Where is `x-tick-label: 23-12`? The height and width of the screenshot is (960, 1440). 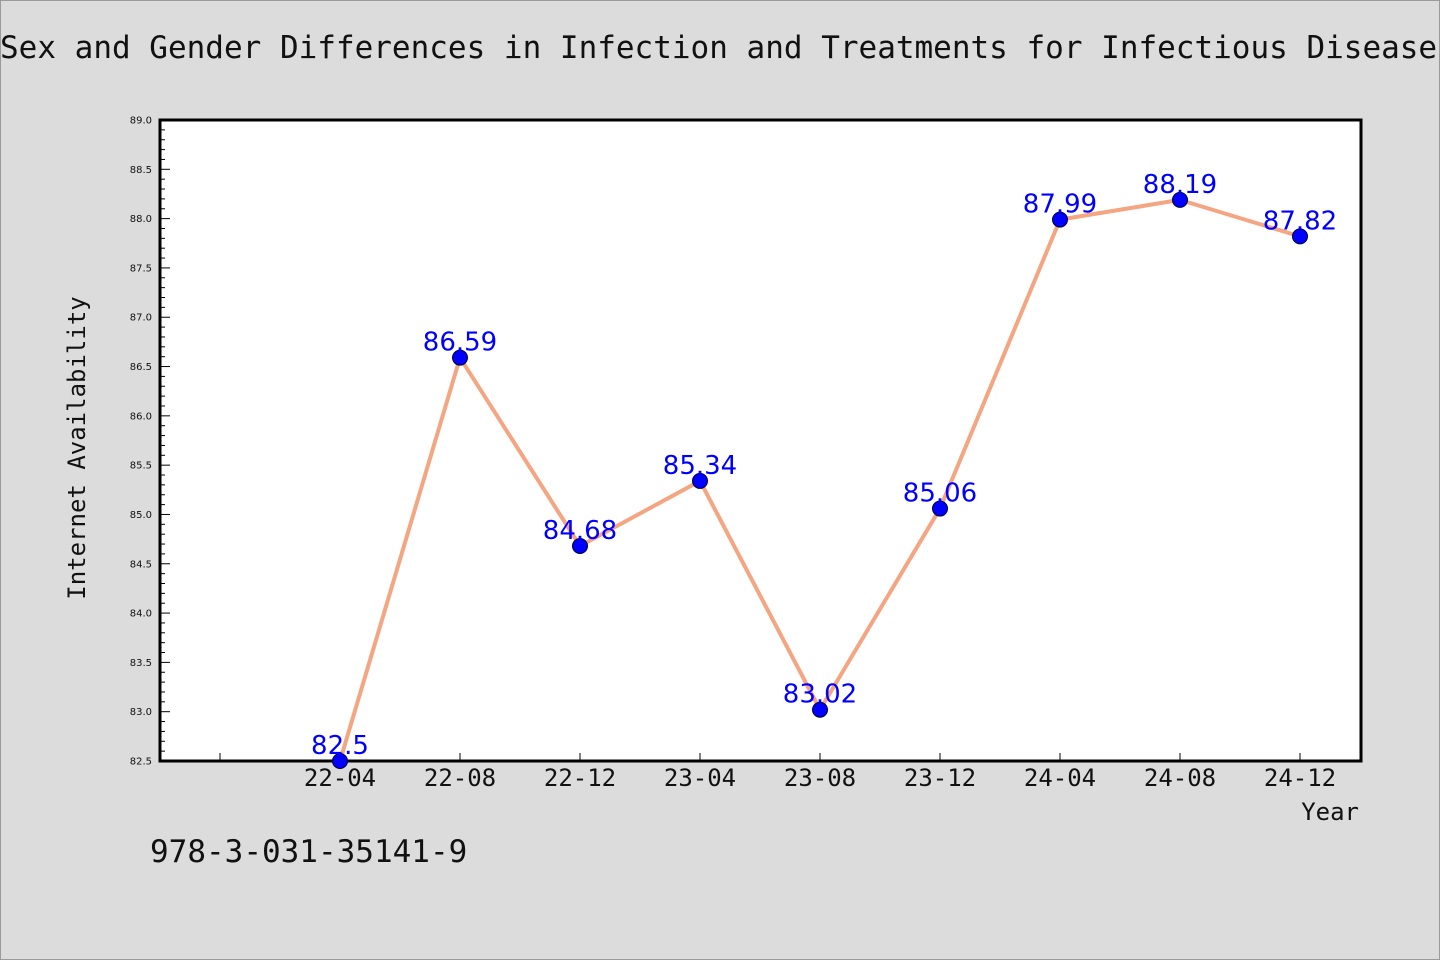
x-tick-label: 23-12 is located at coordinates (940, 778).